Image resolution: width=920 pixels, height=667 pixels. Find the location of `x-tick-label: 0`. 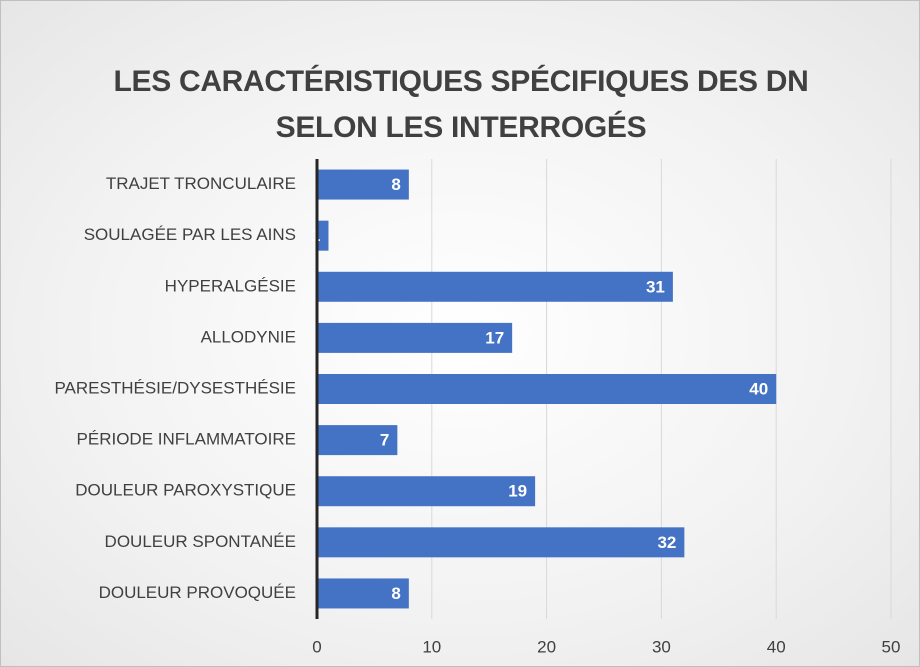

x-tick-label: 0 is located at coordinates (316, 646).